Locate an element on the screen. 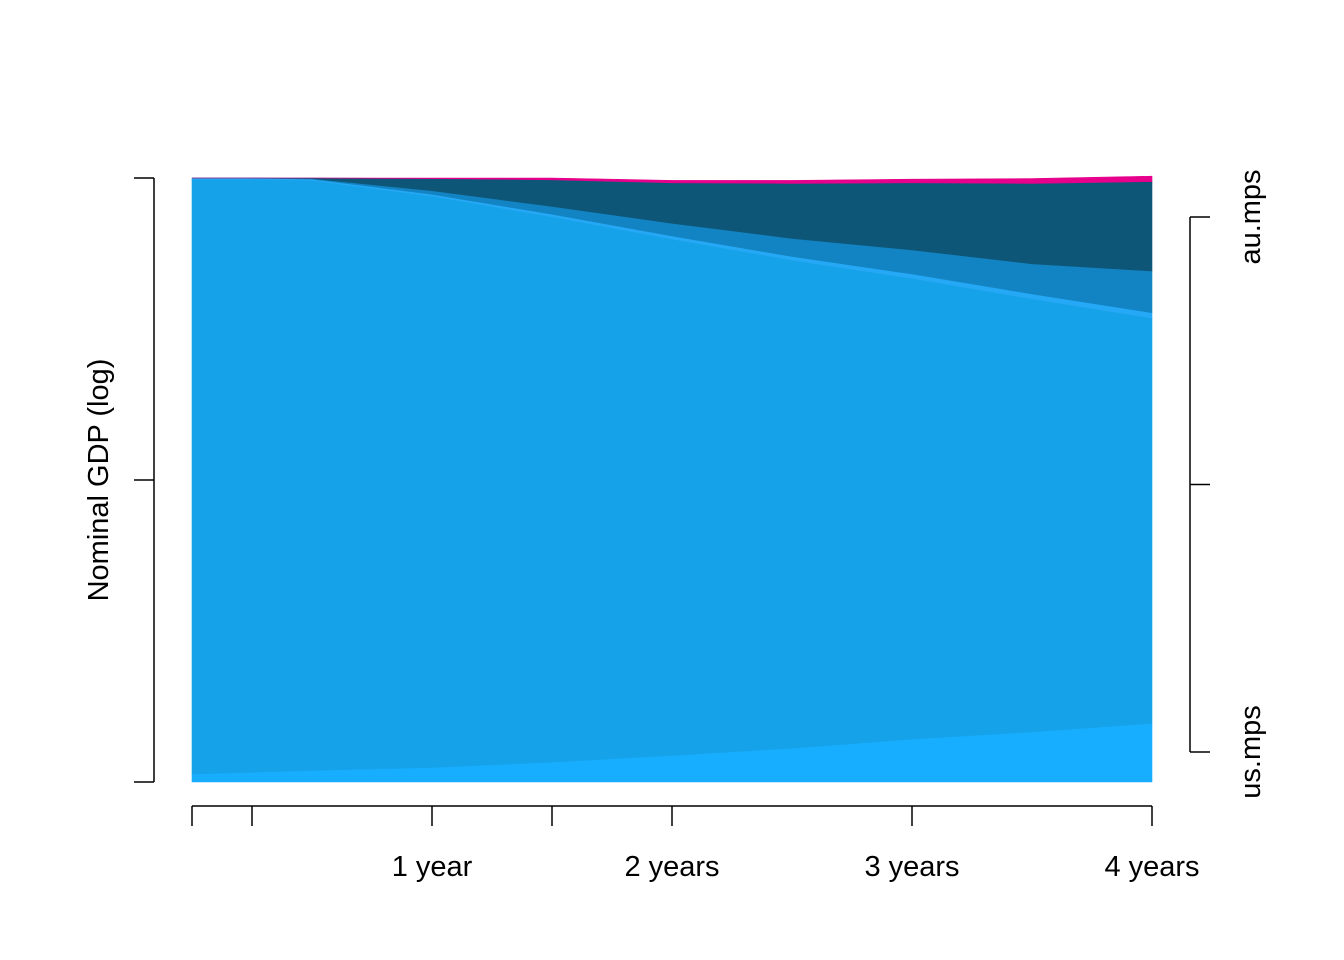 The width and height of the screenshot is (1344, 960). y-axis-title: Nominal GDP (log) is located at coordinates (99, 480).